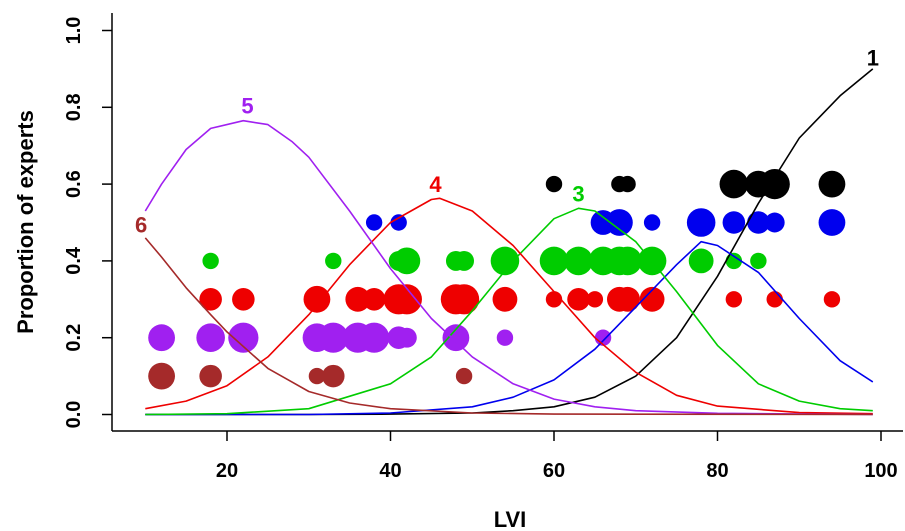  Describe the element at coordinates (74, 184) in the screenshot. I see `y-tick-label: 0.6` at that location.